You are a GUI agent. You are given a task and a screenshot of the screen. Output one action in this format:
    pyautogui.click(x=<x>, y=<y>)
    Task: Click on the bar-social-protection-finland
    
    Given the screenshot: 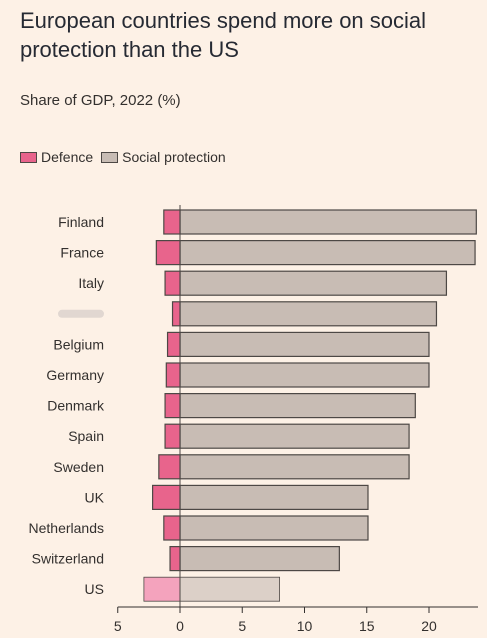 What is the action you would take?
    pyautogui.click(x=328, y=222)
    